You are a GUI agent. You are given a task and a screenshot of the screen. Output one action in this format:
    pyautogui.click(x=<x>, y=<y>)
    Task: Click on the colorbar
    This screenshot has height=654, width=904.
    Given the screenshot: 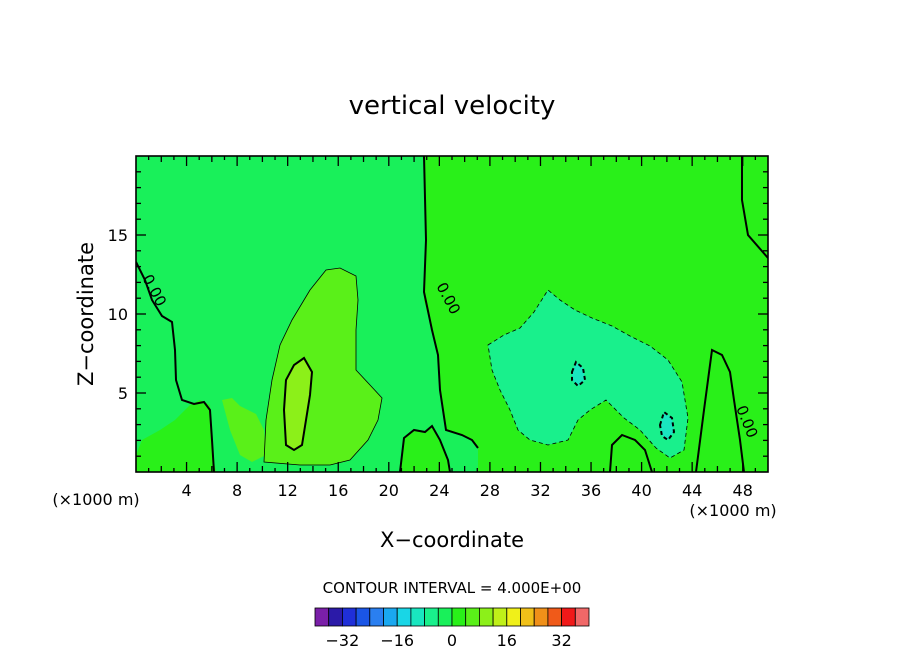 What is the action you would take?
    pyautogui.click(x=452, y=617)
    